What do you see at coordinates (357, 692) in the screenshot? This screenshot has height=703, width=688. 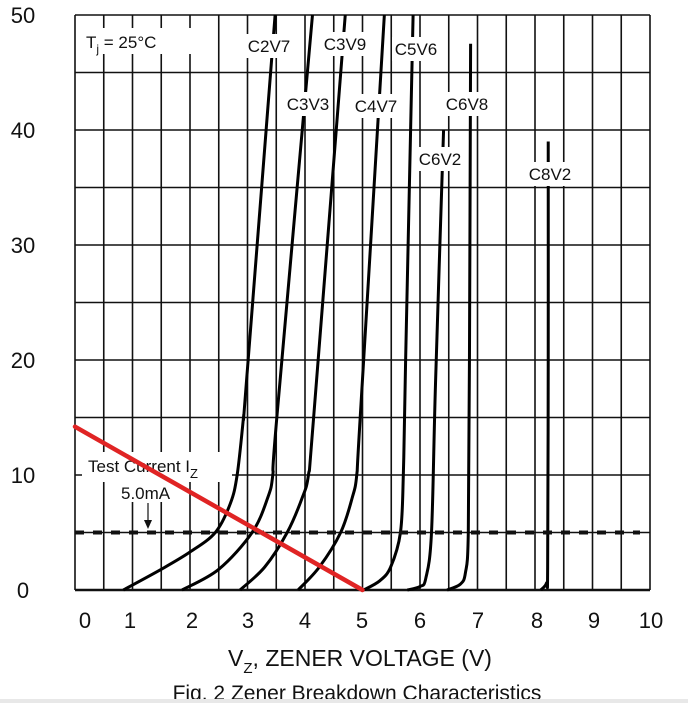 I see `figure-caption: Fig. 2 Zener Breakdown Characteristics` at bounding box center [357, 692].